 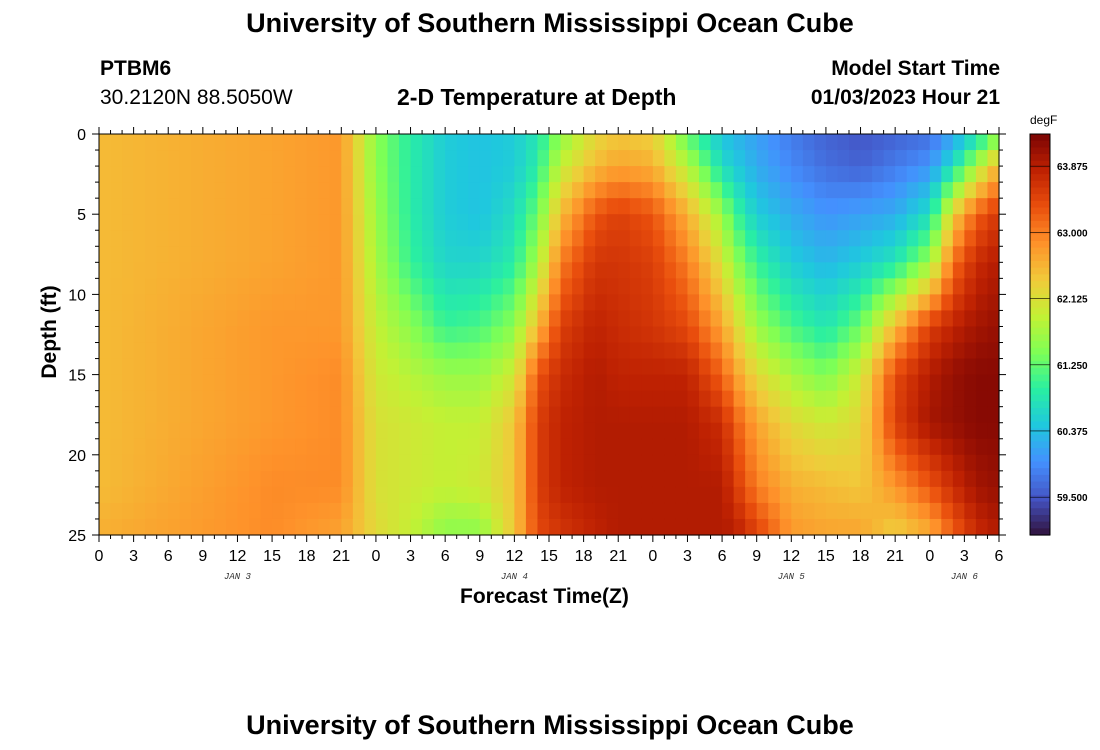 I want to click on colorbar-segment, so click(x=1040, y=278).